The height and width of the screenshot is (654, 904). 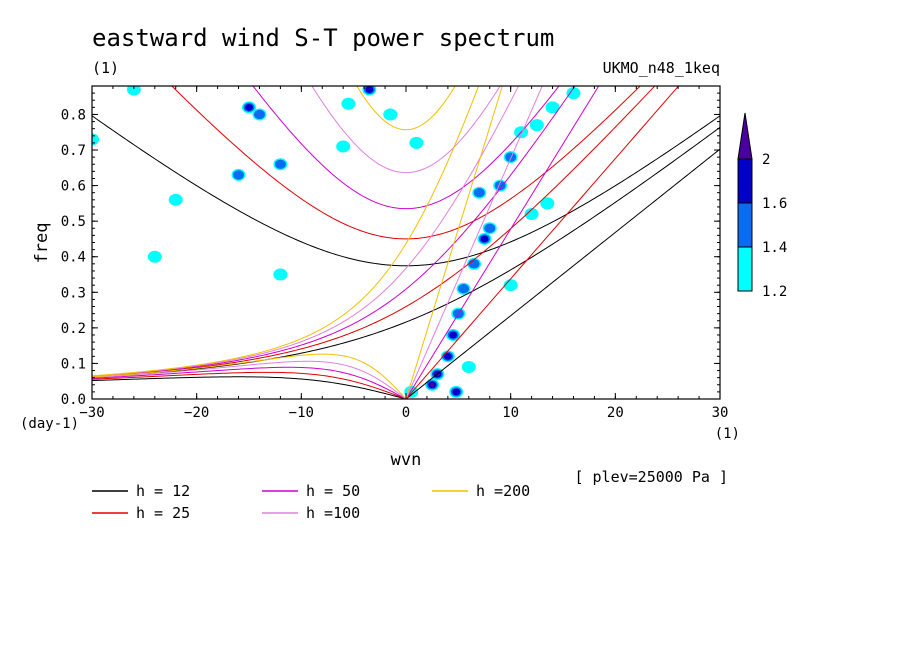 What do you see at coordinates (73, 222) in the screenshot?
I see `y-tick-label: 0.5` at bounding box center [73, 222].